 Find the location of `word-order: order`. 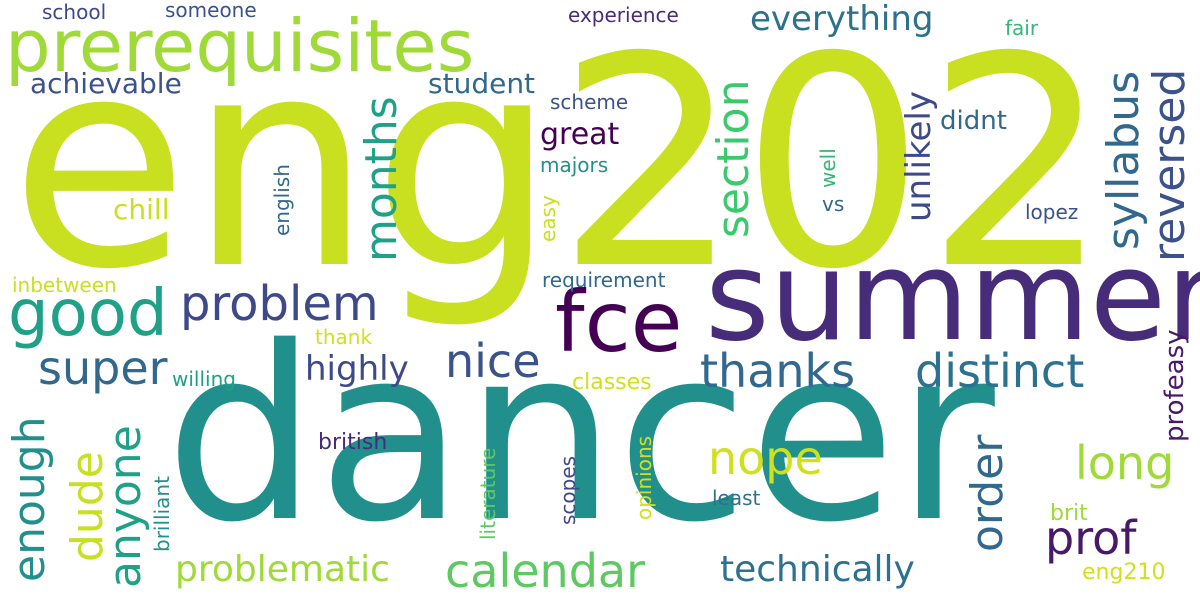

word-order: order is located at coordinates (987, 493).